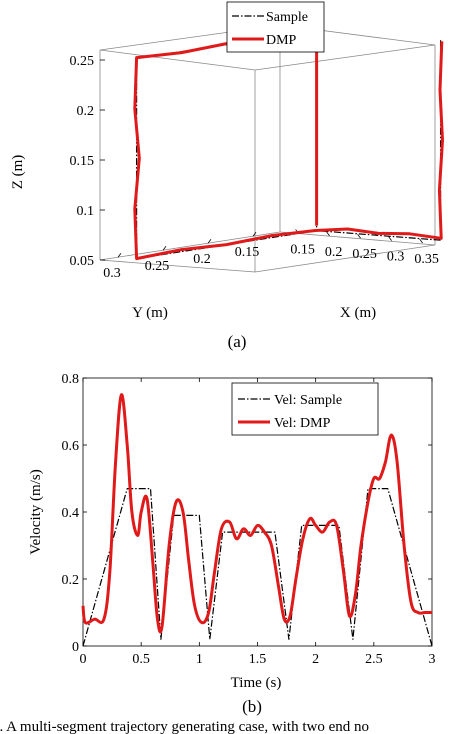  Describe the element at coordinates (36, 511) in the screenshot. I see `plot-b-ylabel: Velocity (m/s)` at that location.